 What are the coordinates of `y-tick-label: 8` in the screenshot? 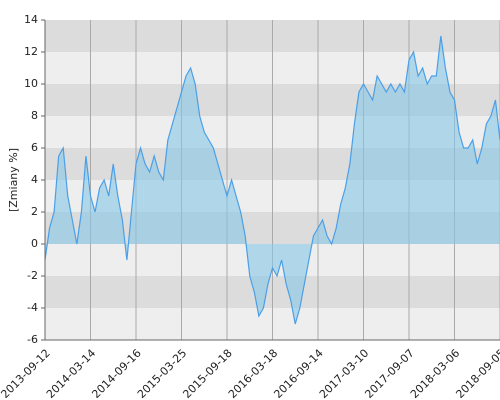 It's located at (34, 115).